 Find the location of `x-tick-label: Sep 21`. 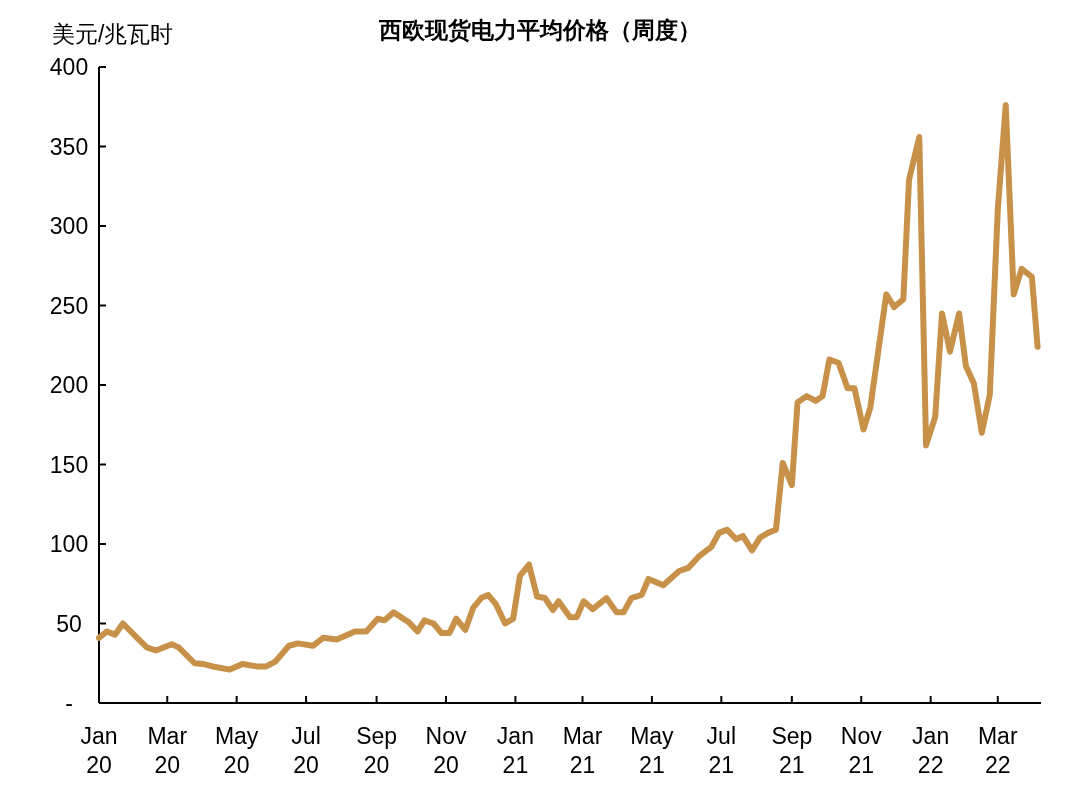

x-tick-label: Sep 21 is located at coordinates (792, 750).